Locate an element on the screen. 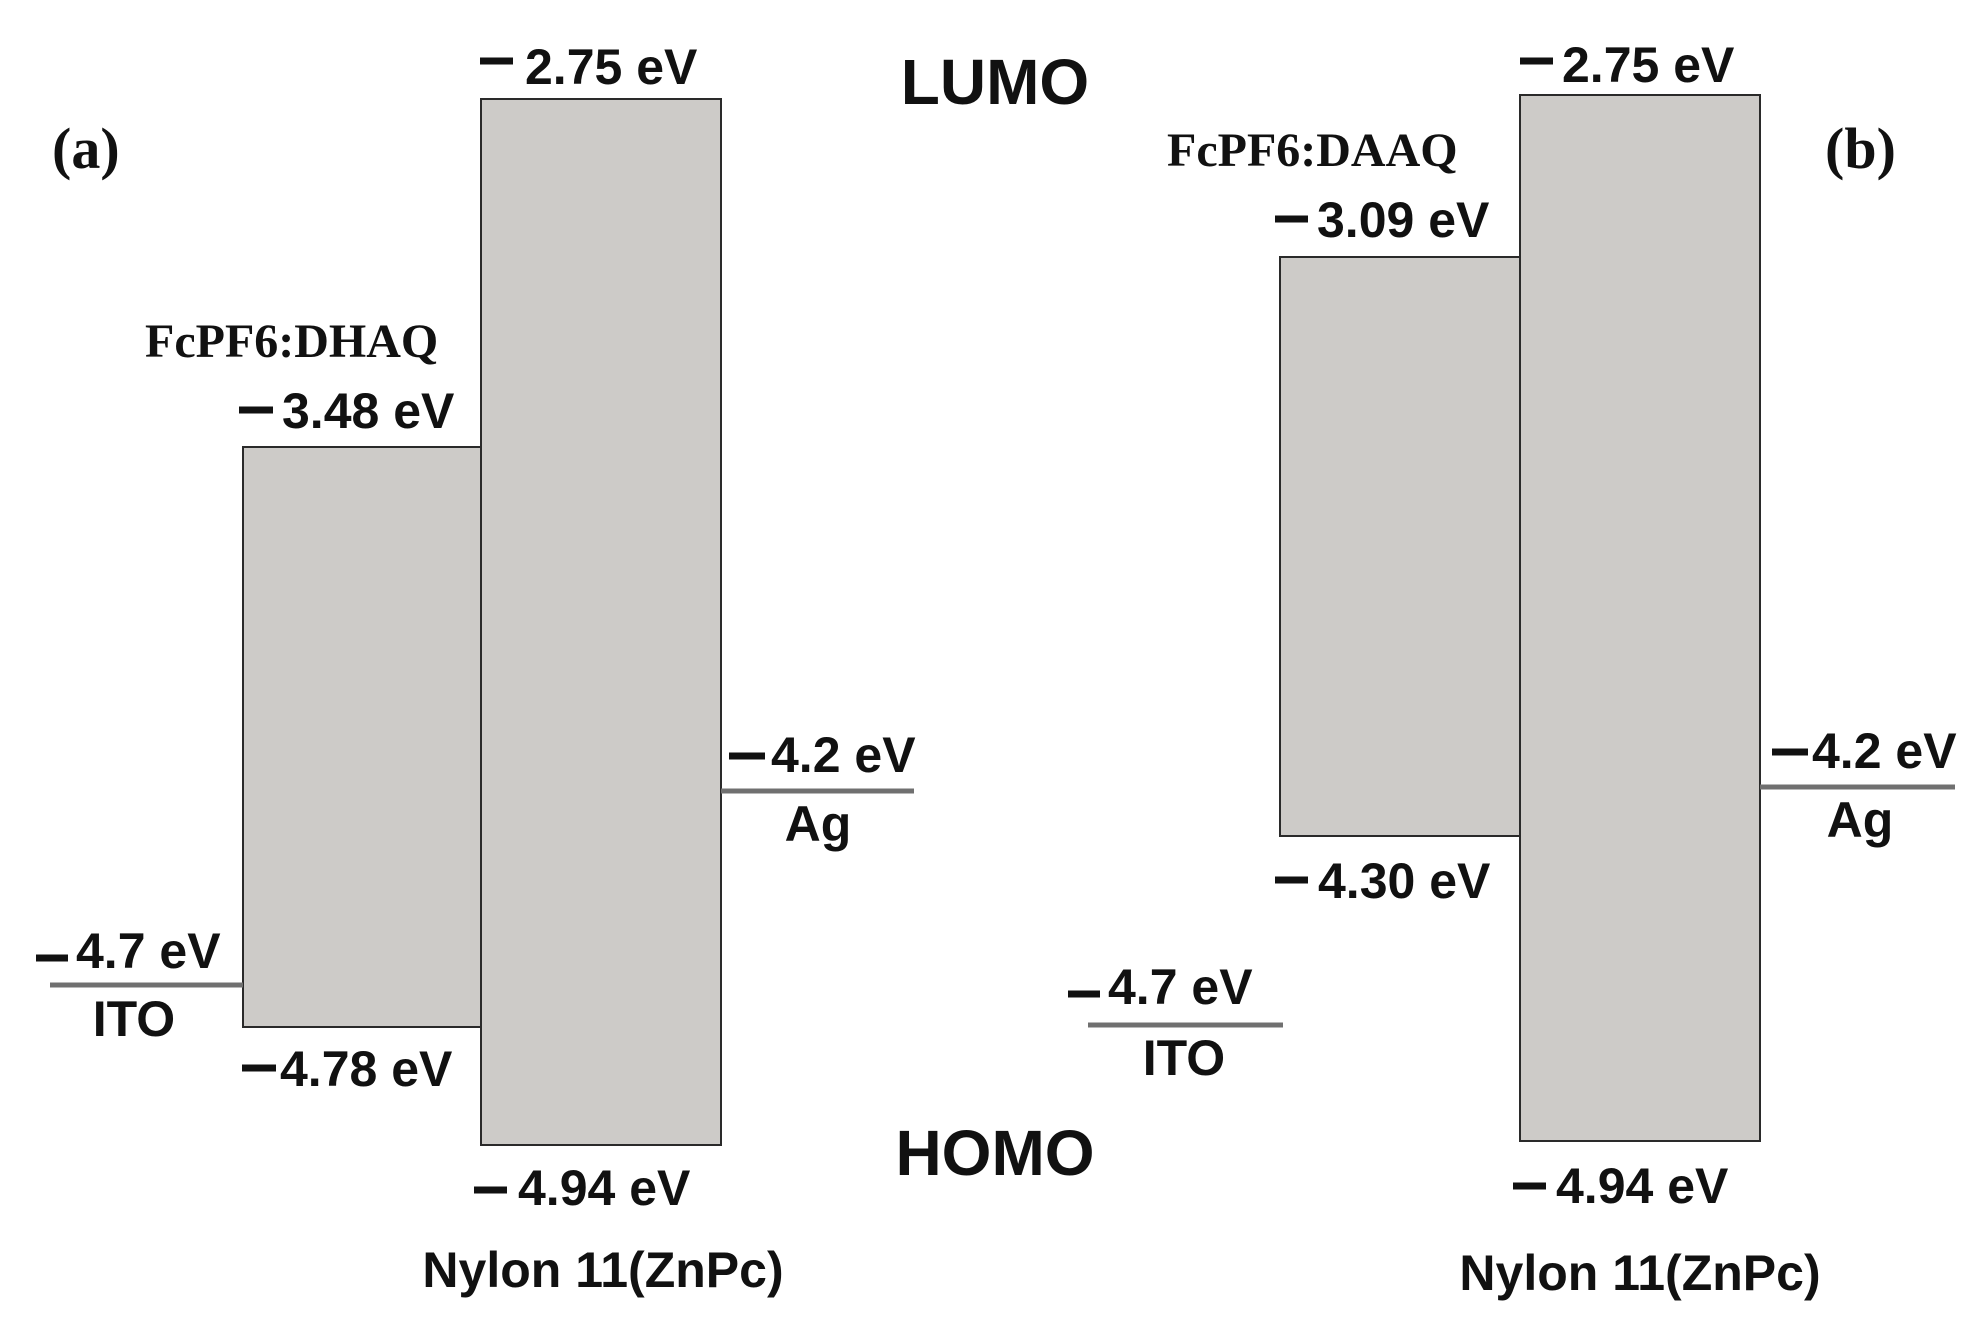 The height and width of the screenshot is (1332, 1983). panel-b-host-lumo-value: 2.75 eV is located at coordinates (1648, 65).